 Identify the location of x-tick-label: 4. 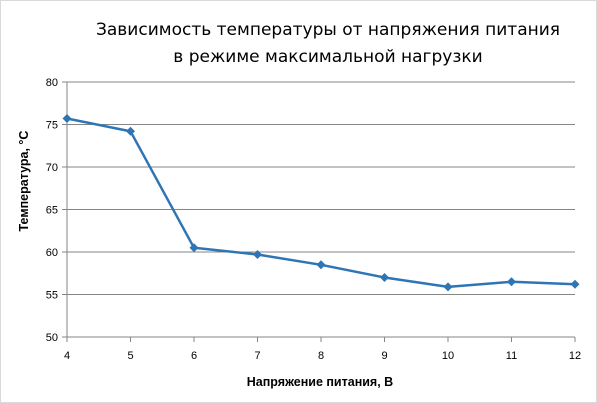
(67, 356).